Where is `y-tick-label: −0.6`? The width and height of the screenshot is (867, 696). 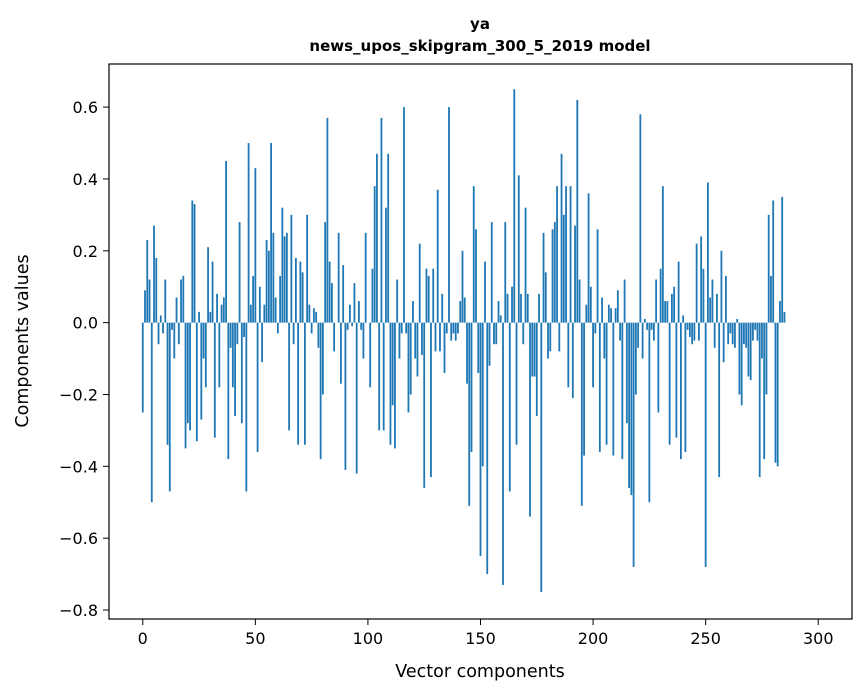 y-tick-label: −0.6 is located at coordinates (78, 538).